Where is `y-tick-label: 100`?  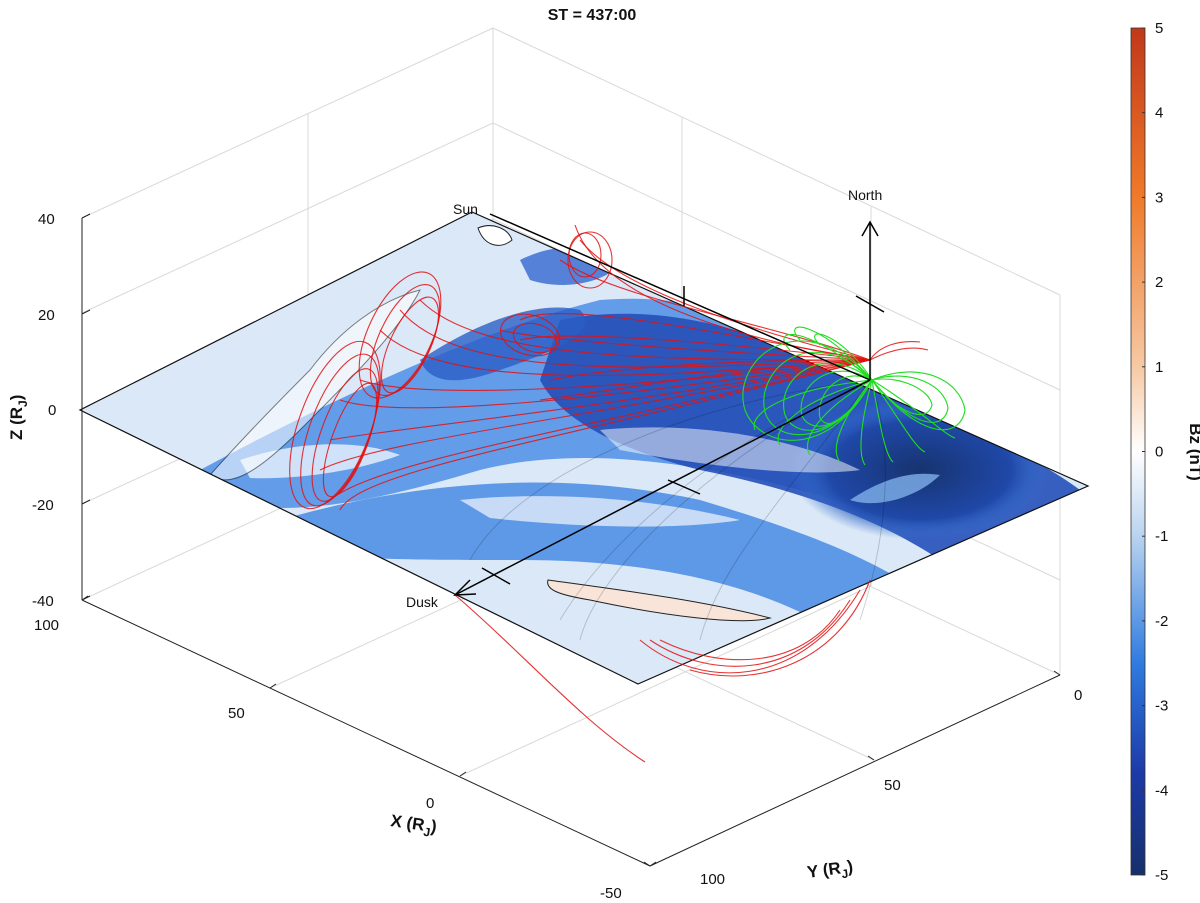
y-tick-label: 100 is located at coordinates (712, 879).